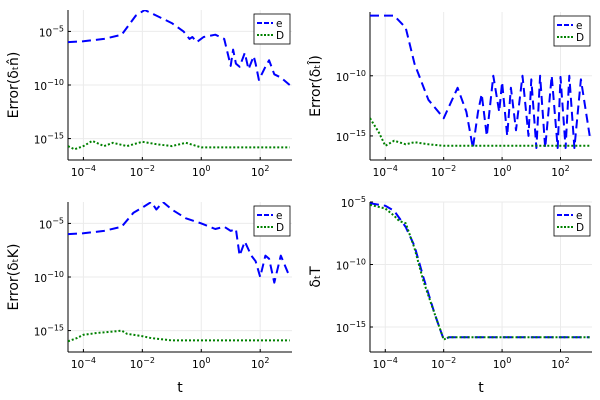 The width and height of the screenshot is (600, 400). What do you see at coordinates (315, 86) in the screenshot?
I see `y-axis-label: Error(δₜl̂)` at bounding box center [315, 86].